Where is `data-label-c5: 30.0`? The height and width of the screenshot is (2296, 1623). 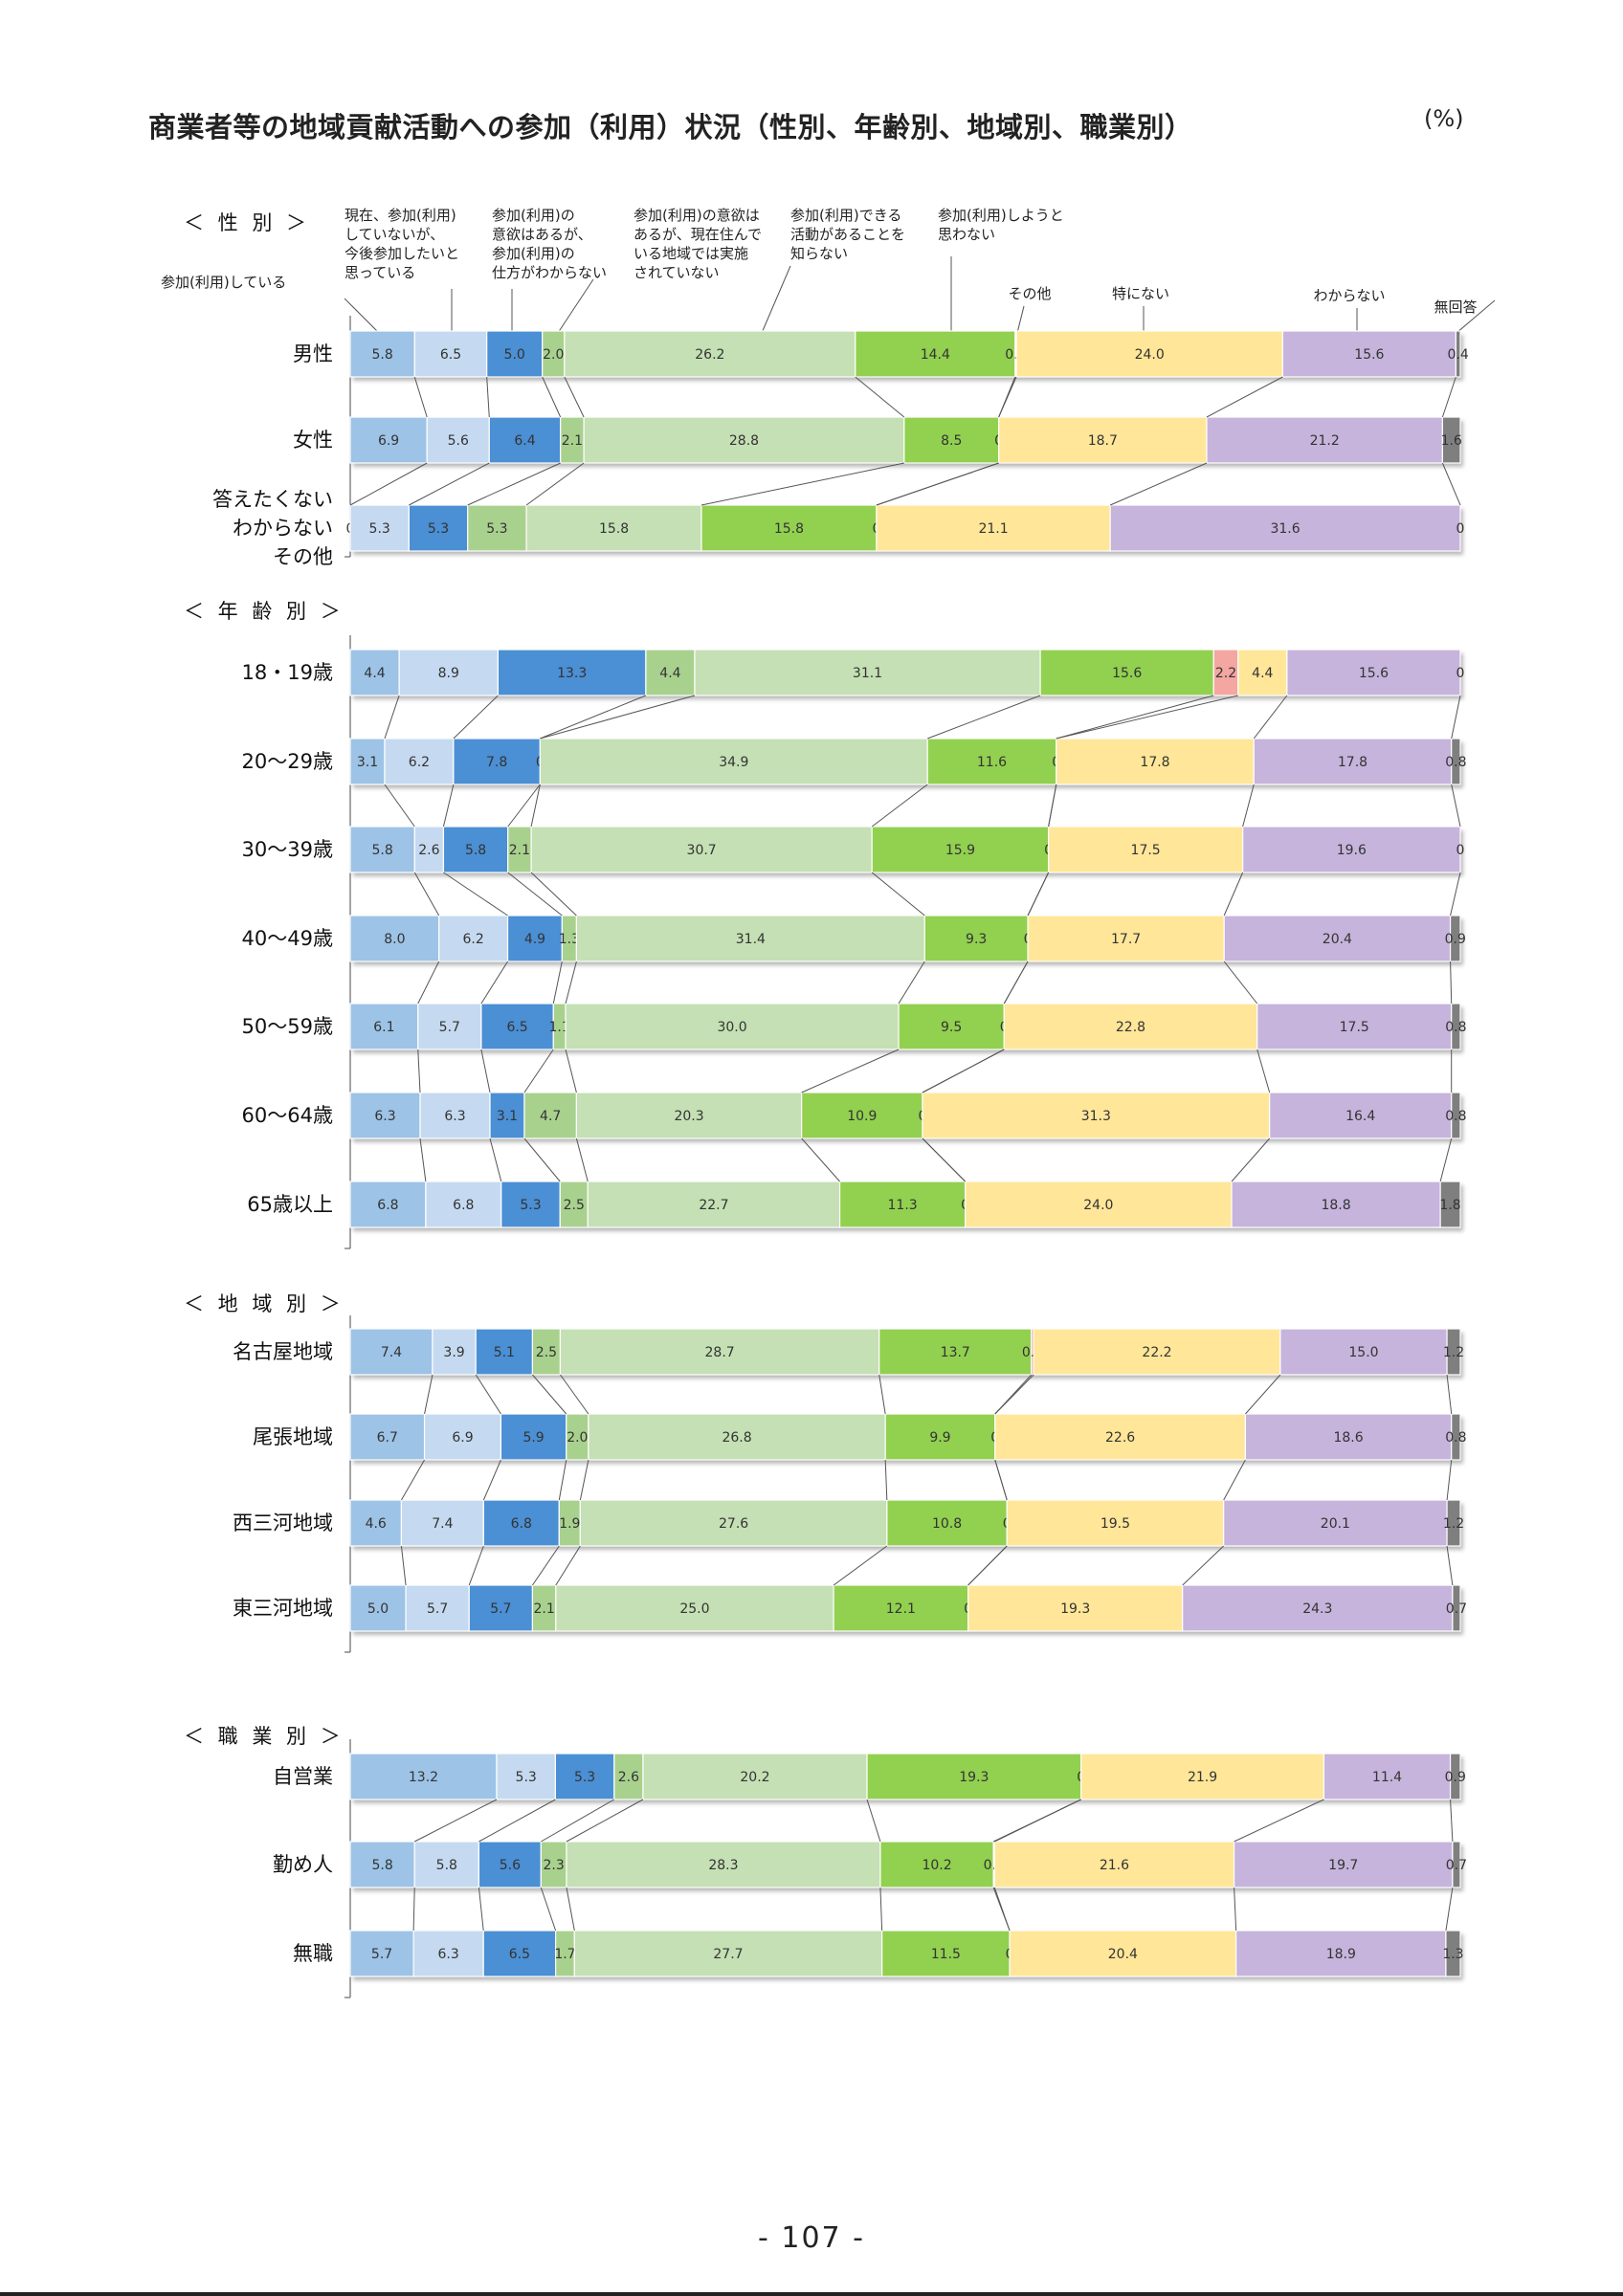 data-label-c5: 30.0 is located at coordinates (731, 1028).